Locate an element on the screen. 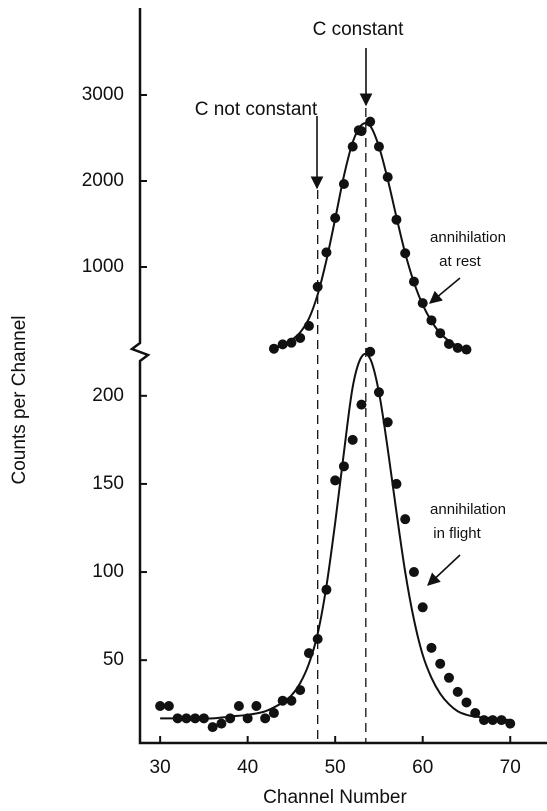  x-tick-label: 50 is located at coordinates (335, 767).